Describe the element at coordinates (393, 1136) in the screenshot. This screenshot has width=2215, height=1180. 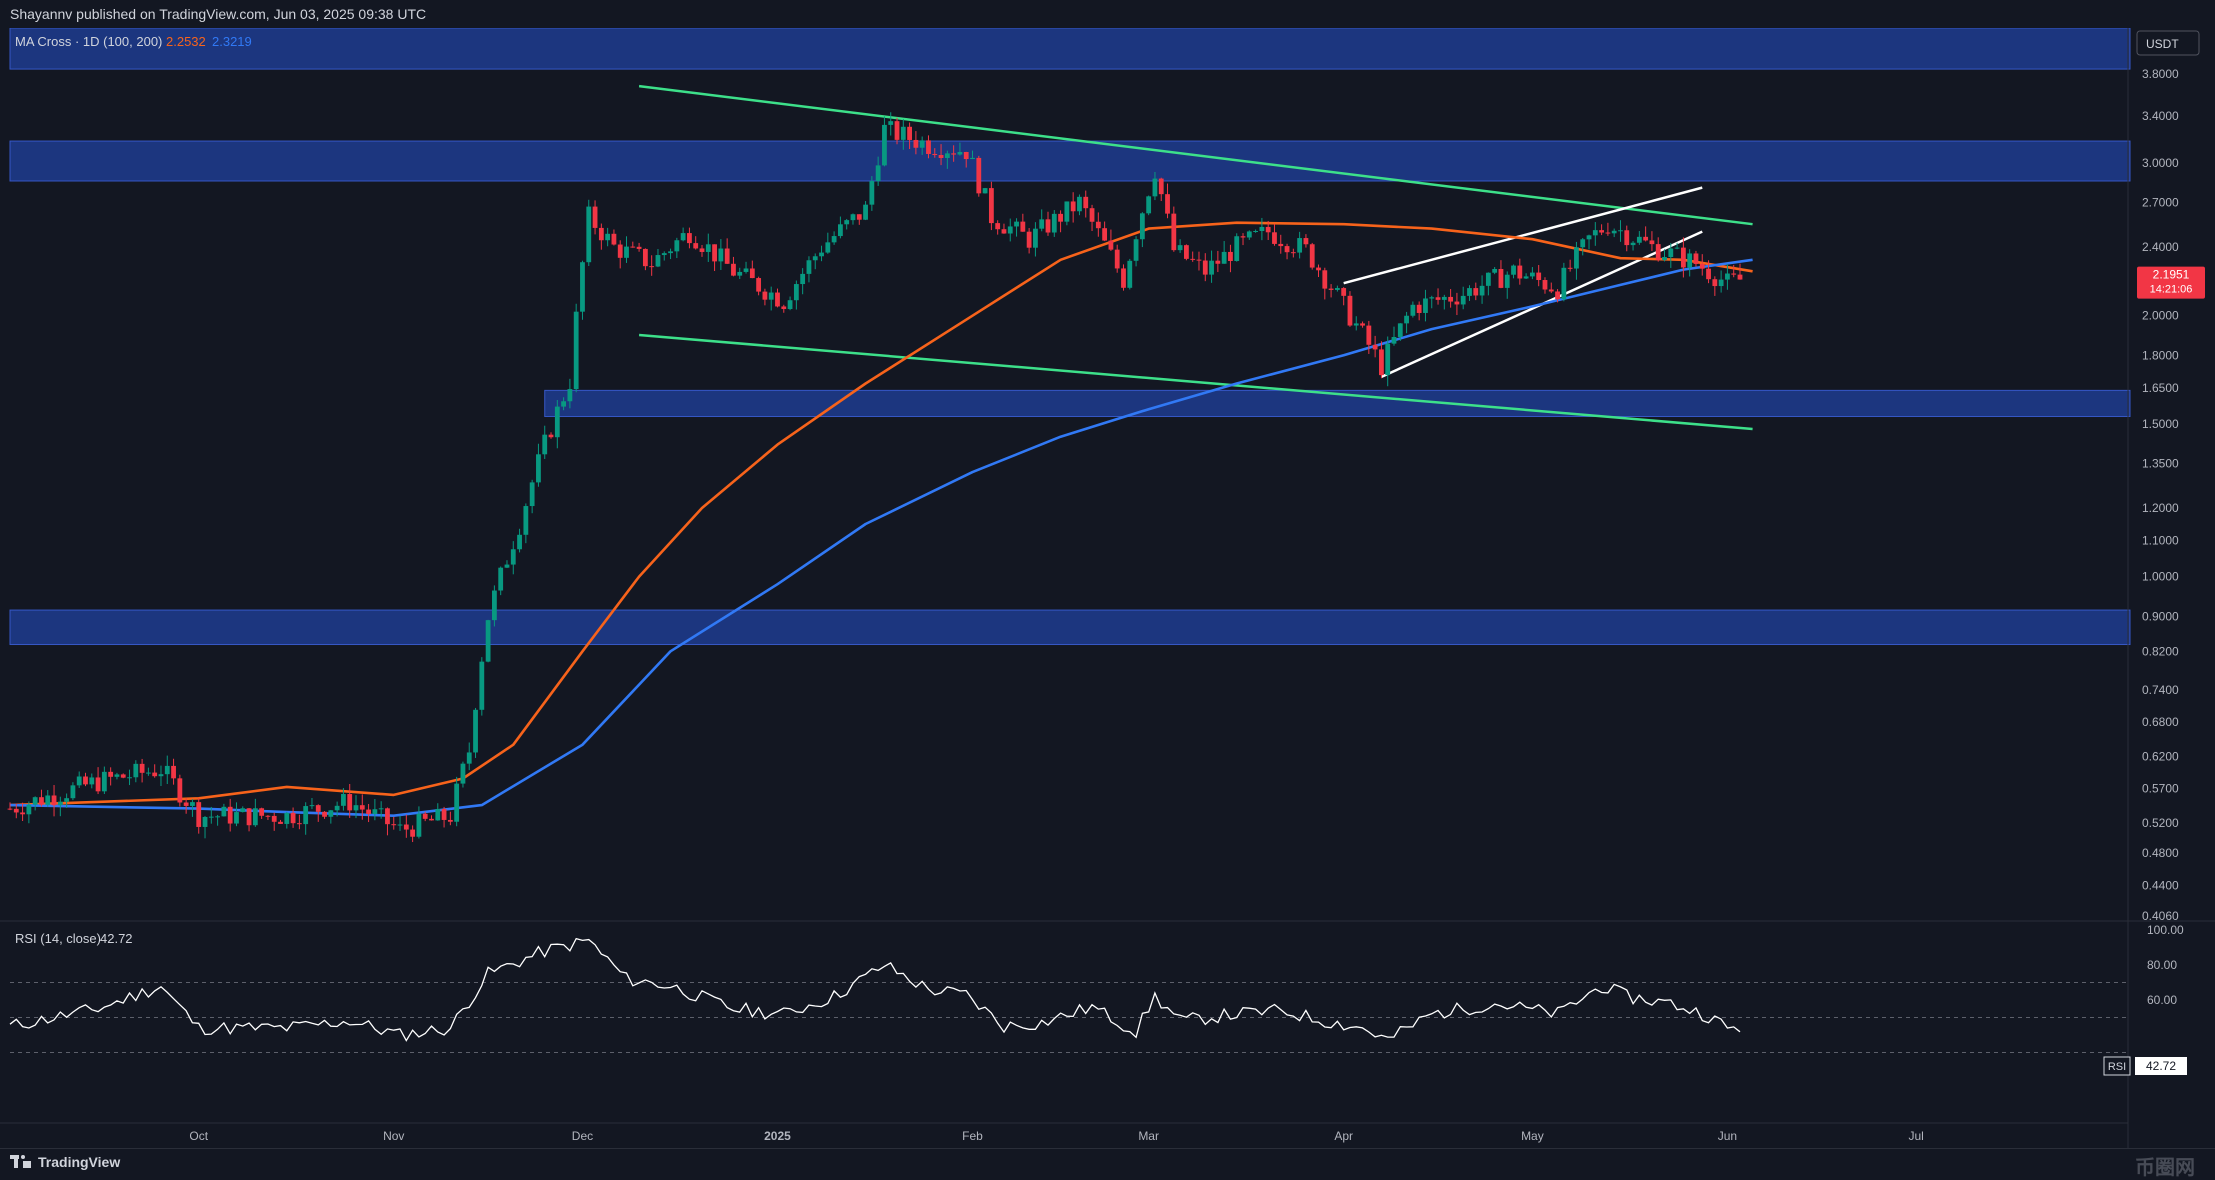
I see `time-tick: Nov` at that location.